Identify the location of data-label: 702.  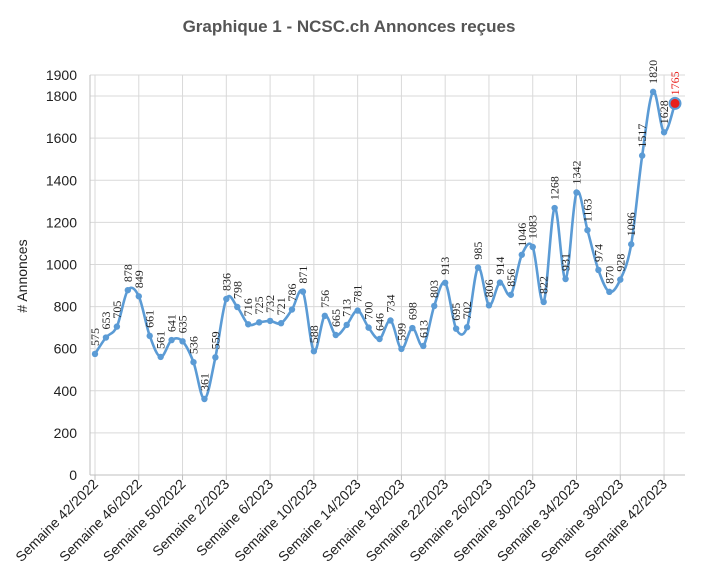
(467, 310).